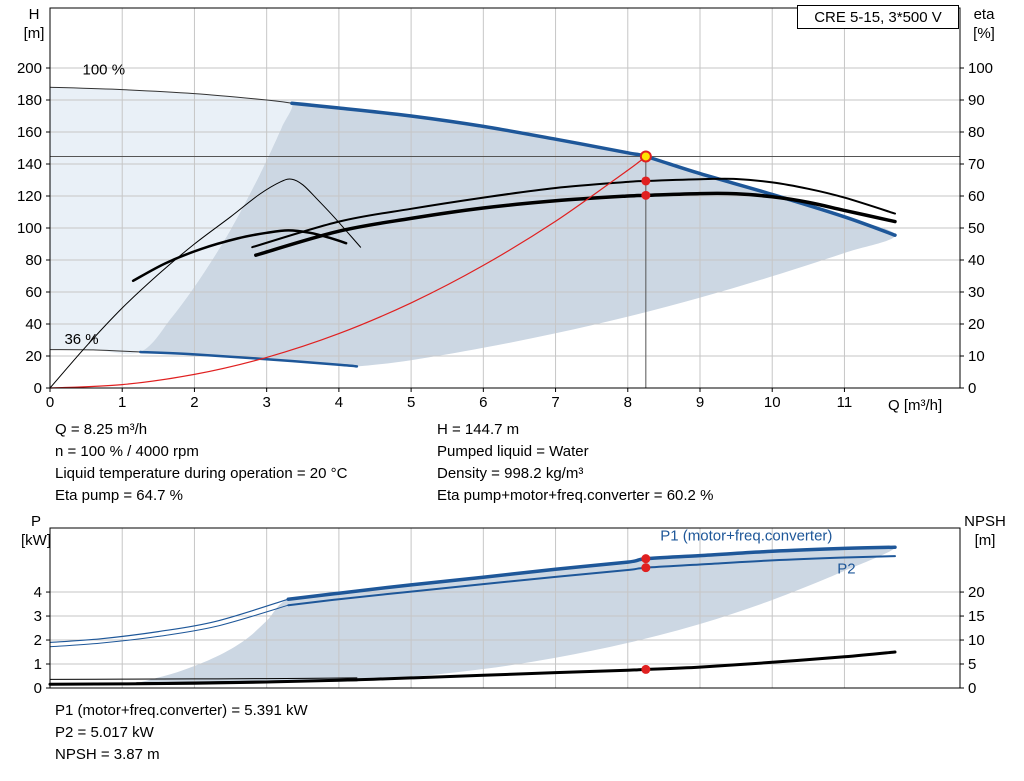 This screenshot has height=781, width=1024. Describe the element at coordinates (976, 132) in the screenshot. I see `y-tick-label-right: 80` at that location.